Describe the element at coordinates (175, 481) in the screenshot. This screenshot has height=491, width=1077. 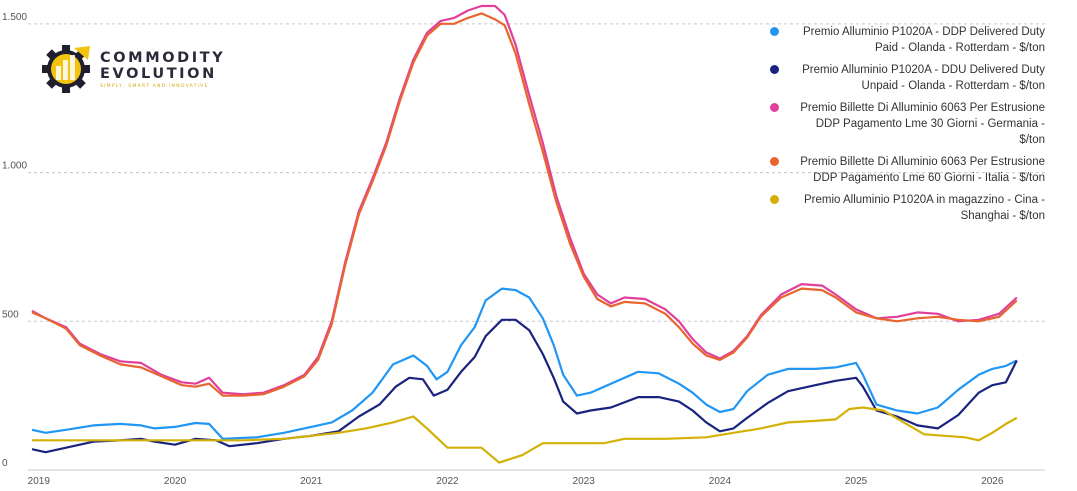
I see `x-tick-label: 2020` at that location.